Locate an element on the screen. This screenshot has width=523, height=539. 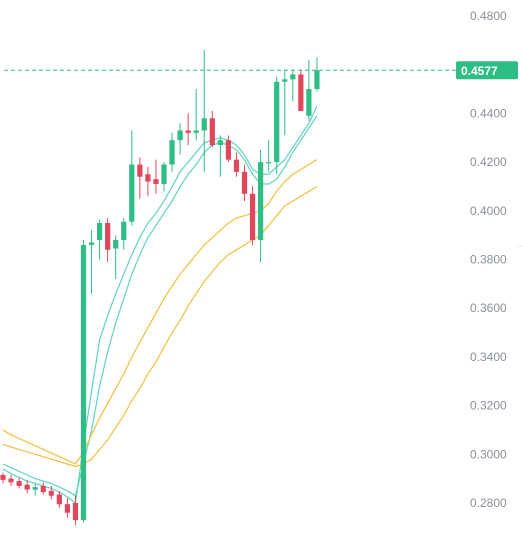
y-tick-label: 0.3200 is located at coordinates (488, 406).